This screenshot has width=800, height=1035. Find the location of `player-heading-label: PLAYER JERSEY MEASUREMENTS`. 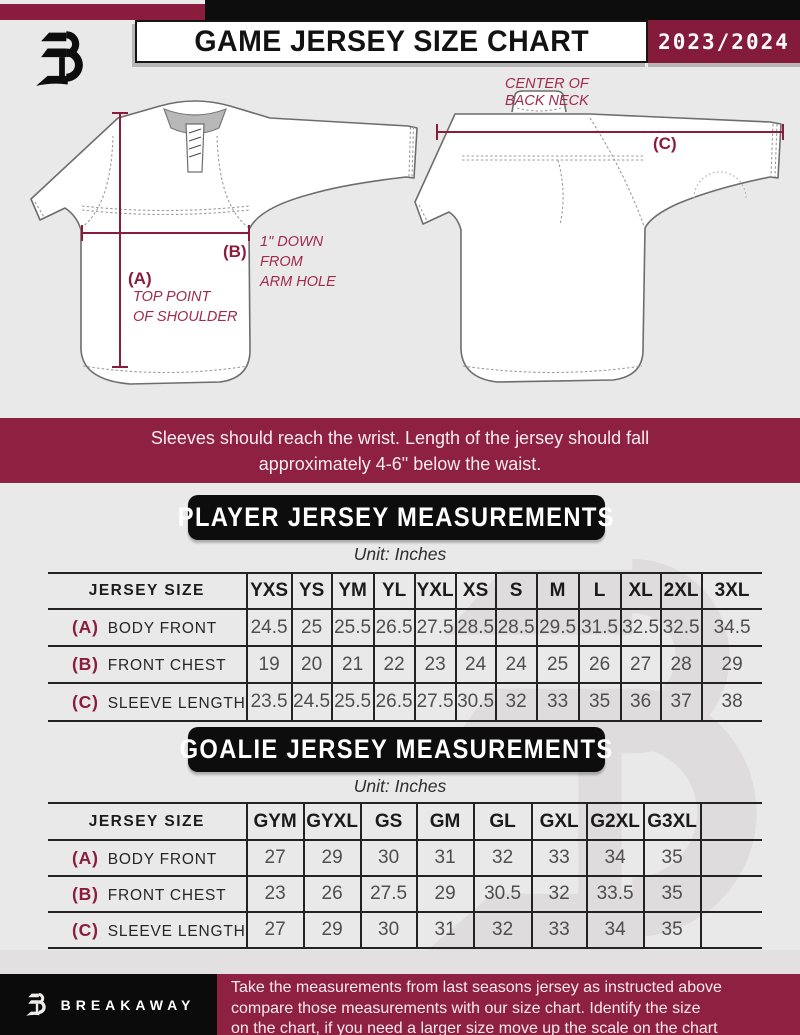

player-heading-label: PLAYER JERSEY MEASUREMENTS is located at coordinates (396, 517).